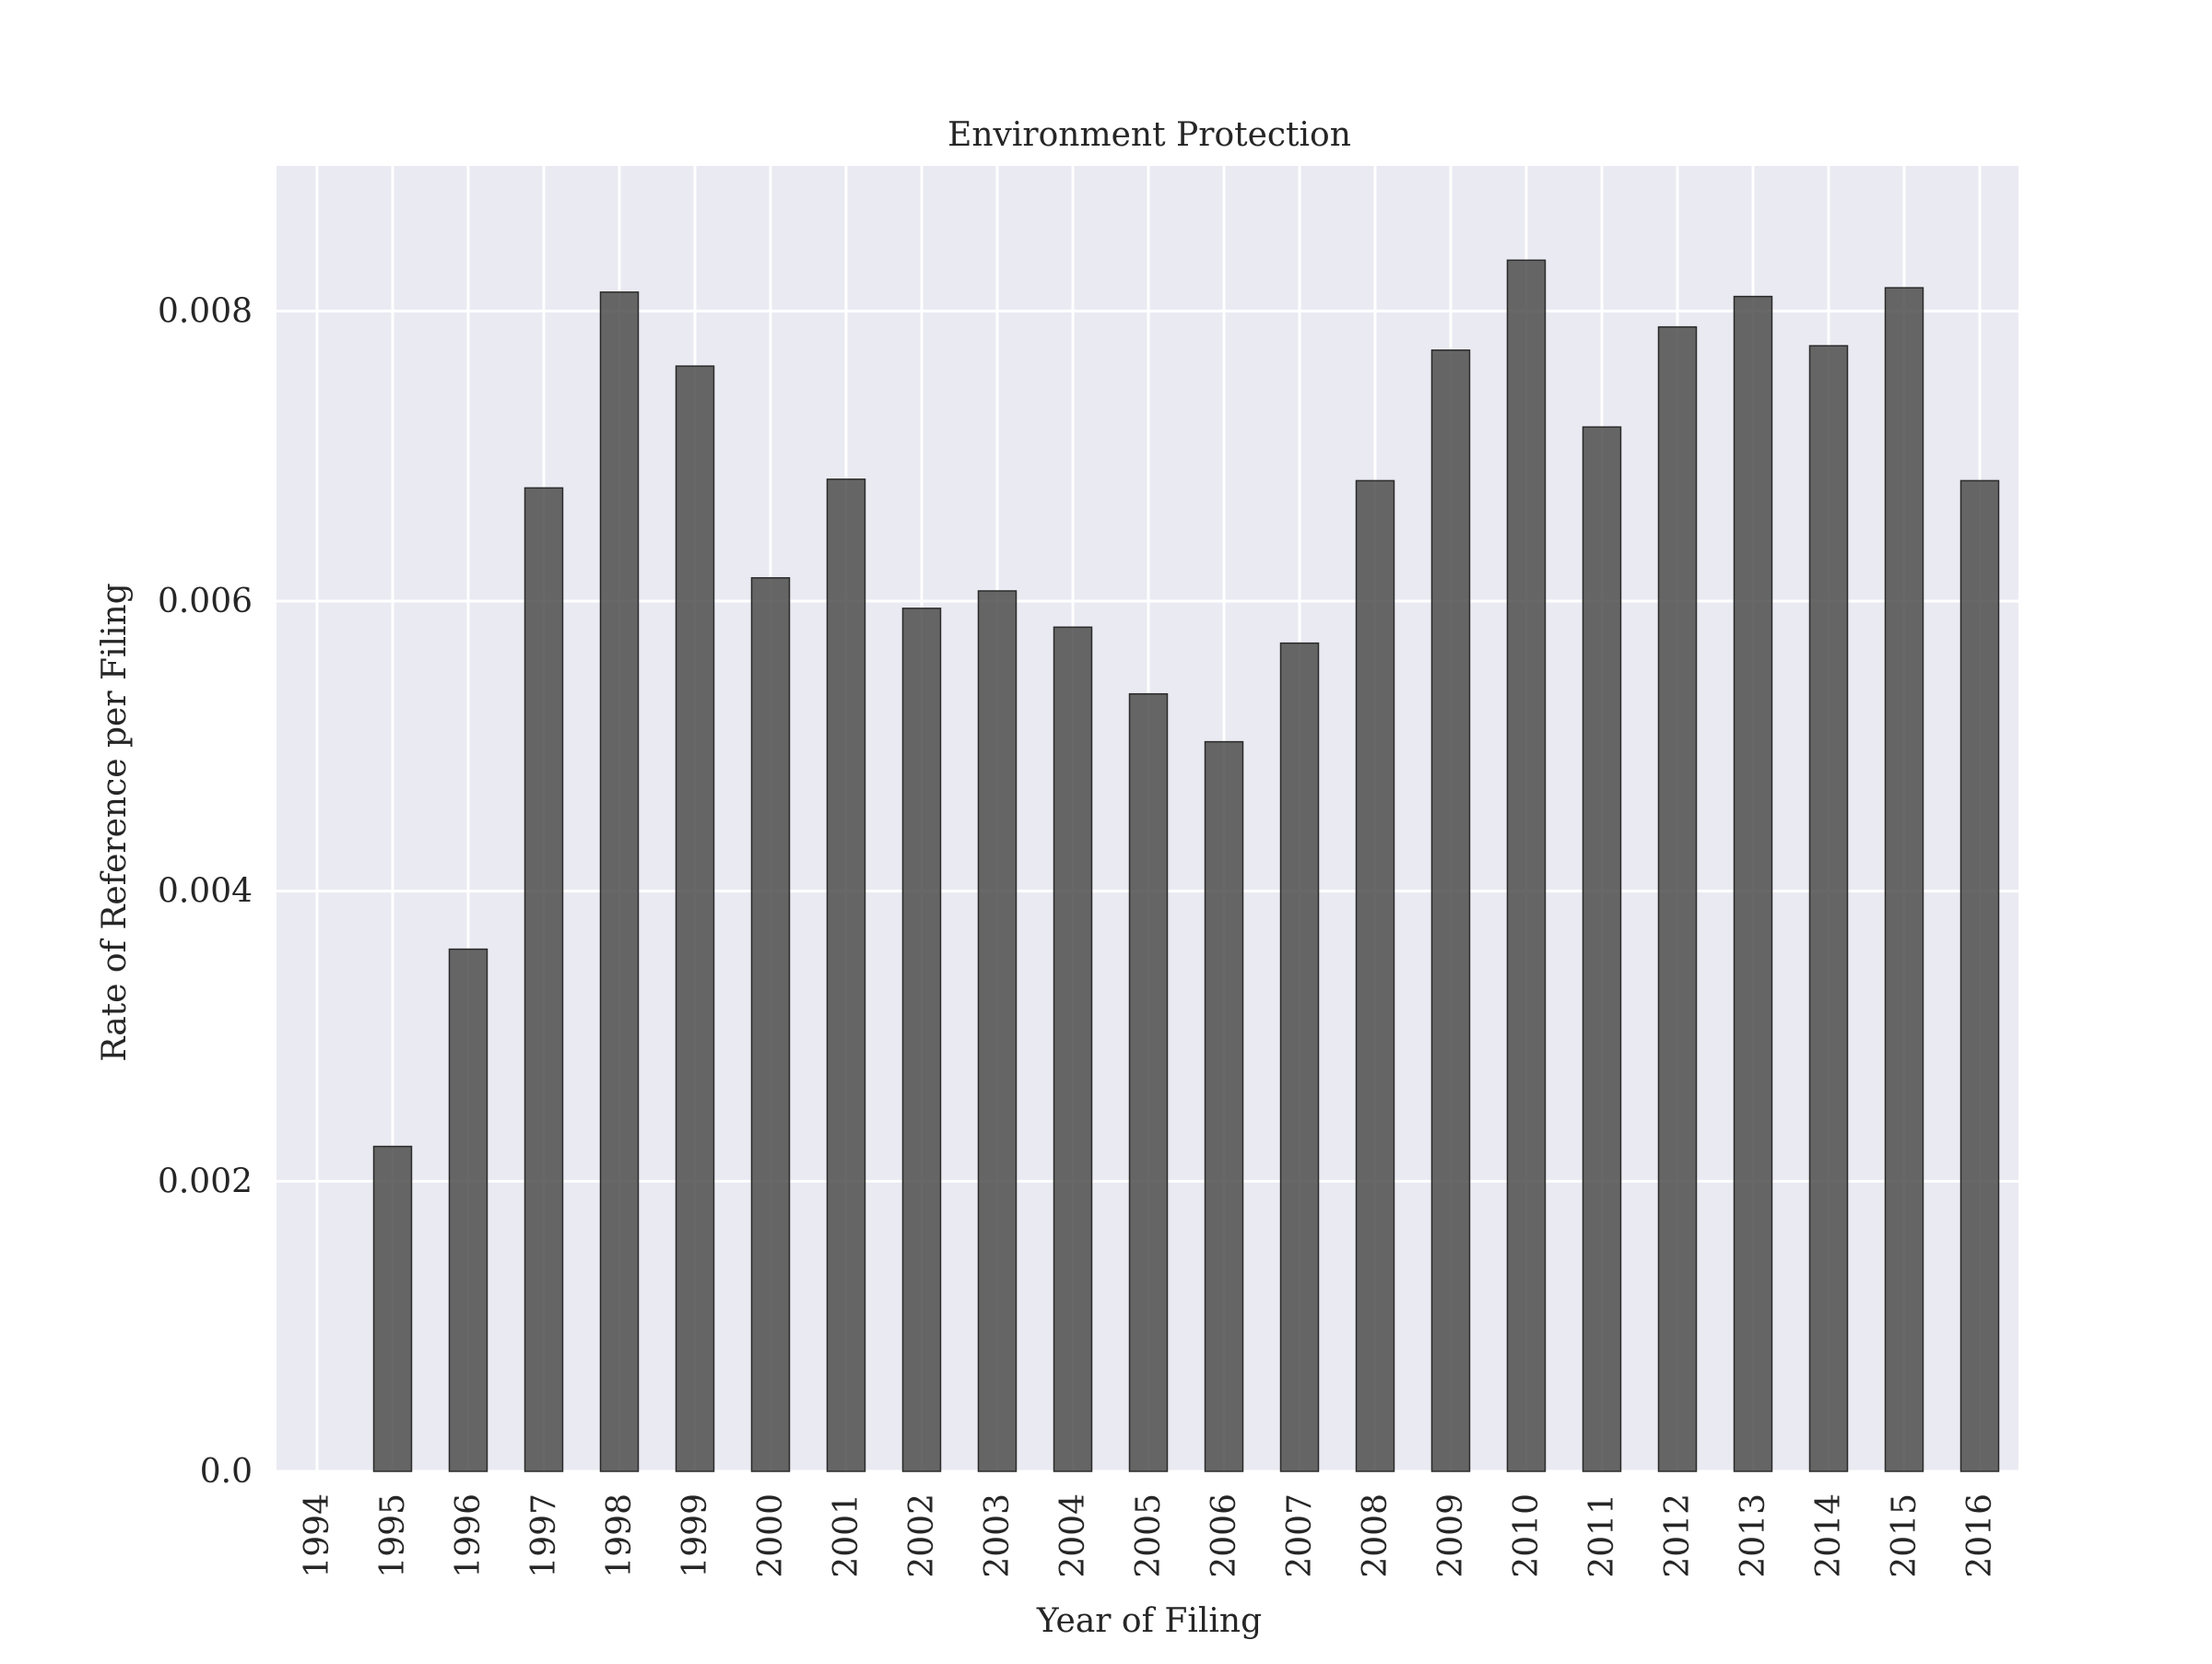 The image size is (2212, 1664). What do you see at coordinates (846, 1535) in the screenshot?
I see `x-tick-label: 2001` at bounding box center [846, 1535].